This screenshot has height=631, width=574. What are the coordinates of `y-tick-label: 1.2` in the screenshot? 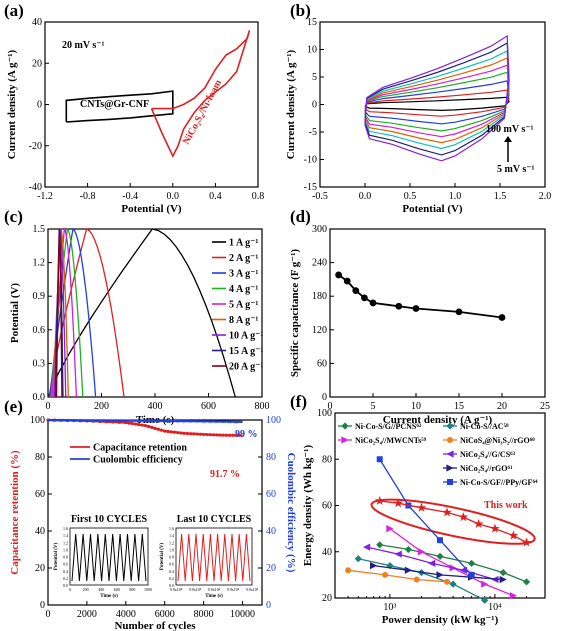 It's located at (39, 263).